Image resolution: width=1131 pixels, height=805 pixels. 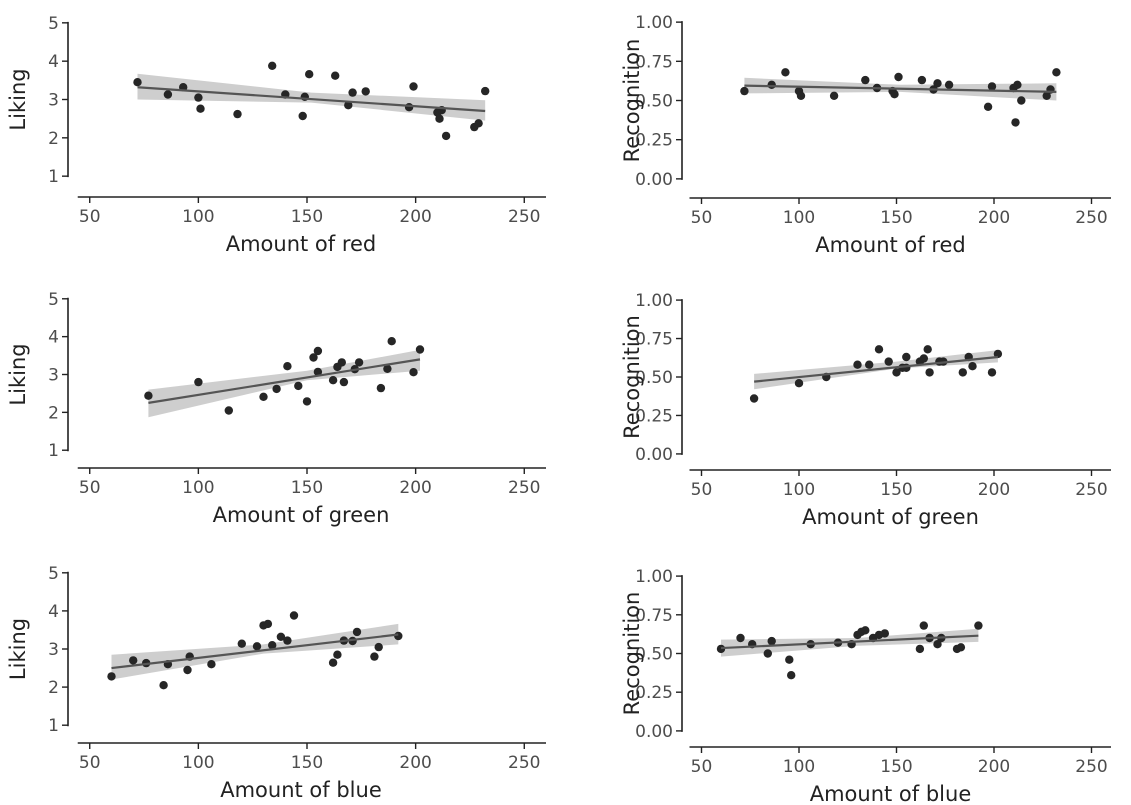 I want to click on x-axis-title: Amount of green, so click(x=890, y=517).